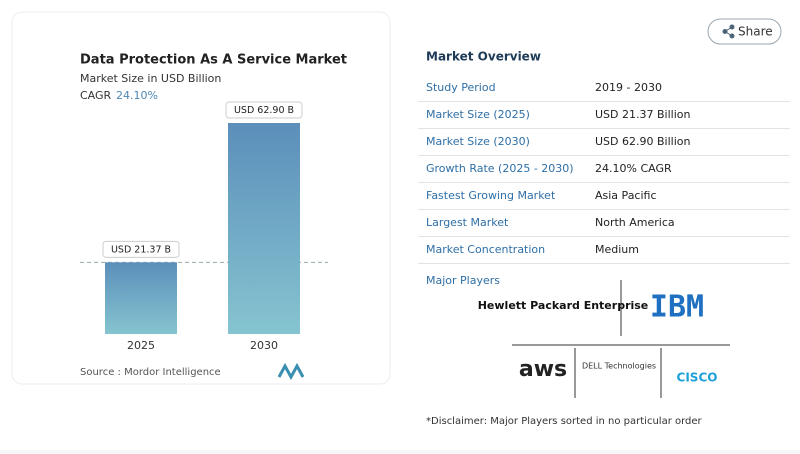 The height and width of the screenshot is (454, 800). Describe the element at coordinates (677, 307) in the screenshot. I see `logo-ibm: IBM` at that location.